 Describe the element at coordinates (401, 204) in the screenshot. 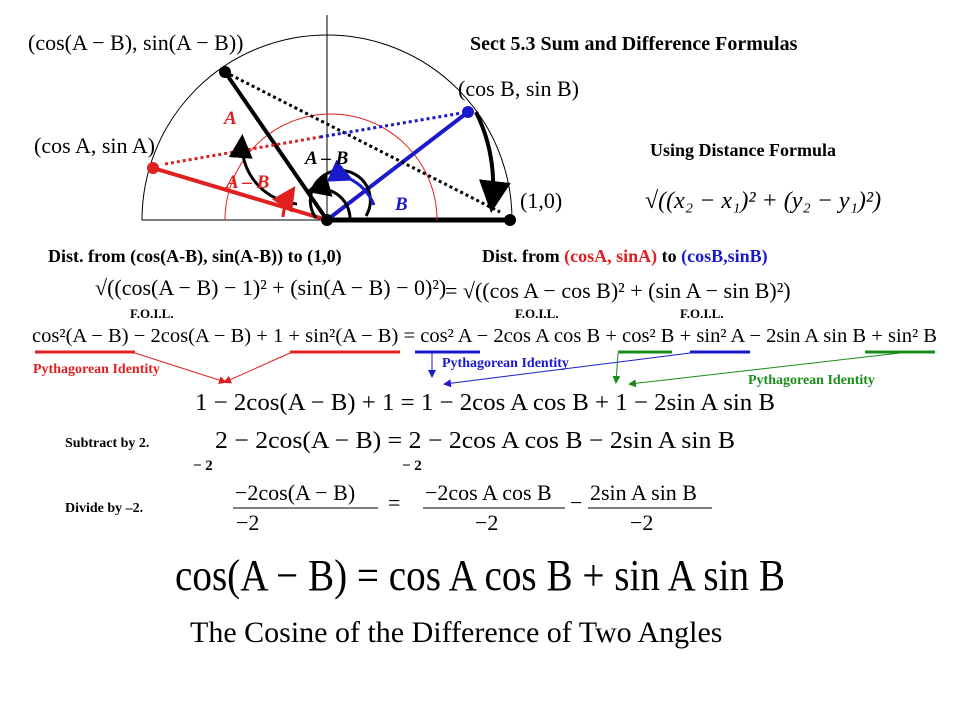

I see `angle-label: B` at that location.